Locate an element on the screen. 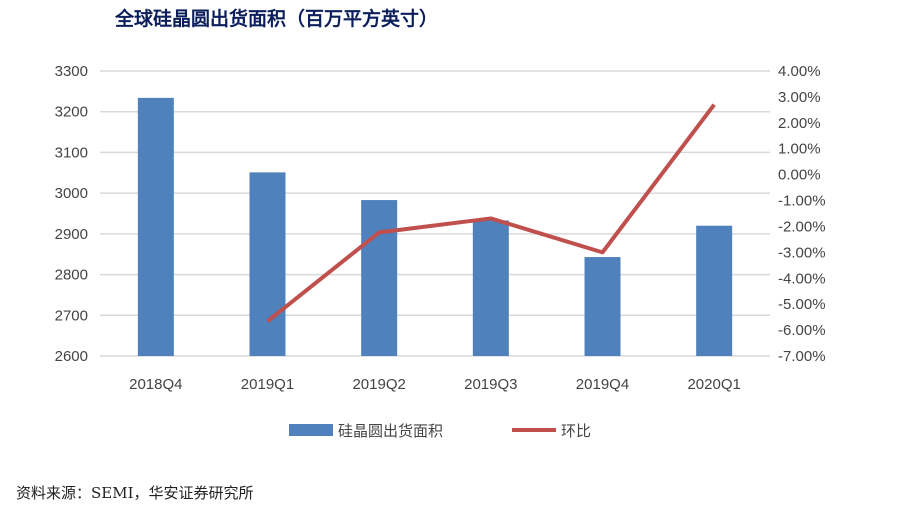 The image size is (897, 509). right-tick-label: -6.00% is located at coordinates (802, 330).